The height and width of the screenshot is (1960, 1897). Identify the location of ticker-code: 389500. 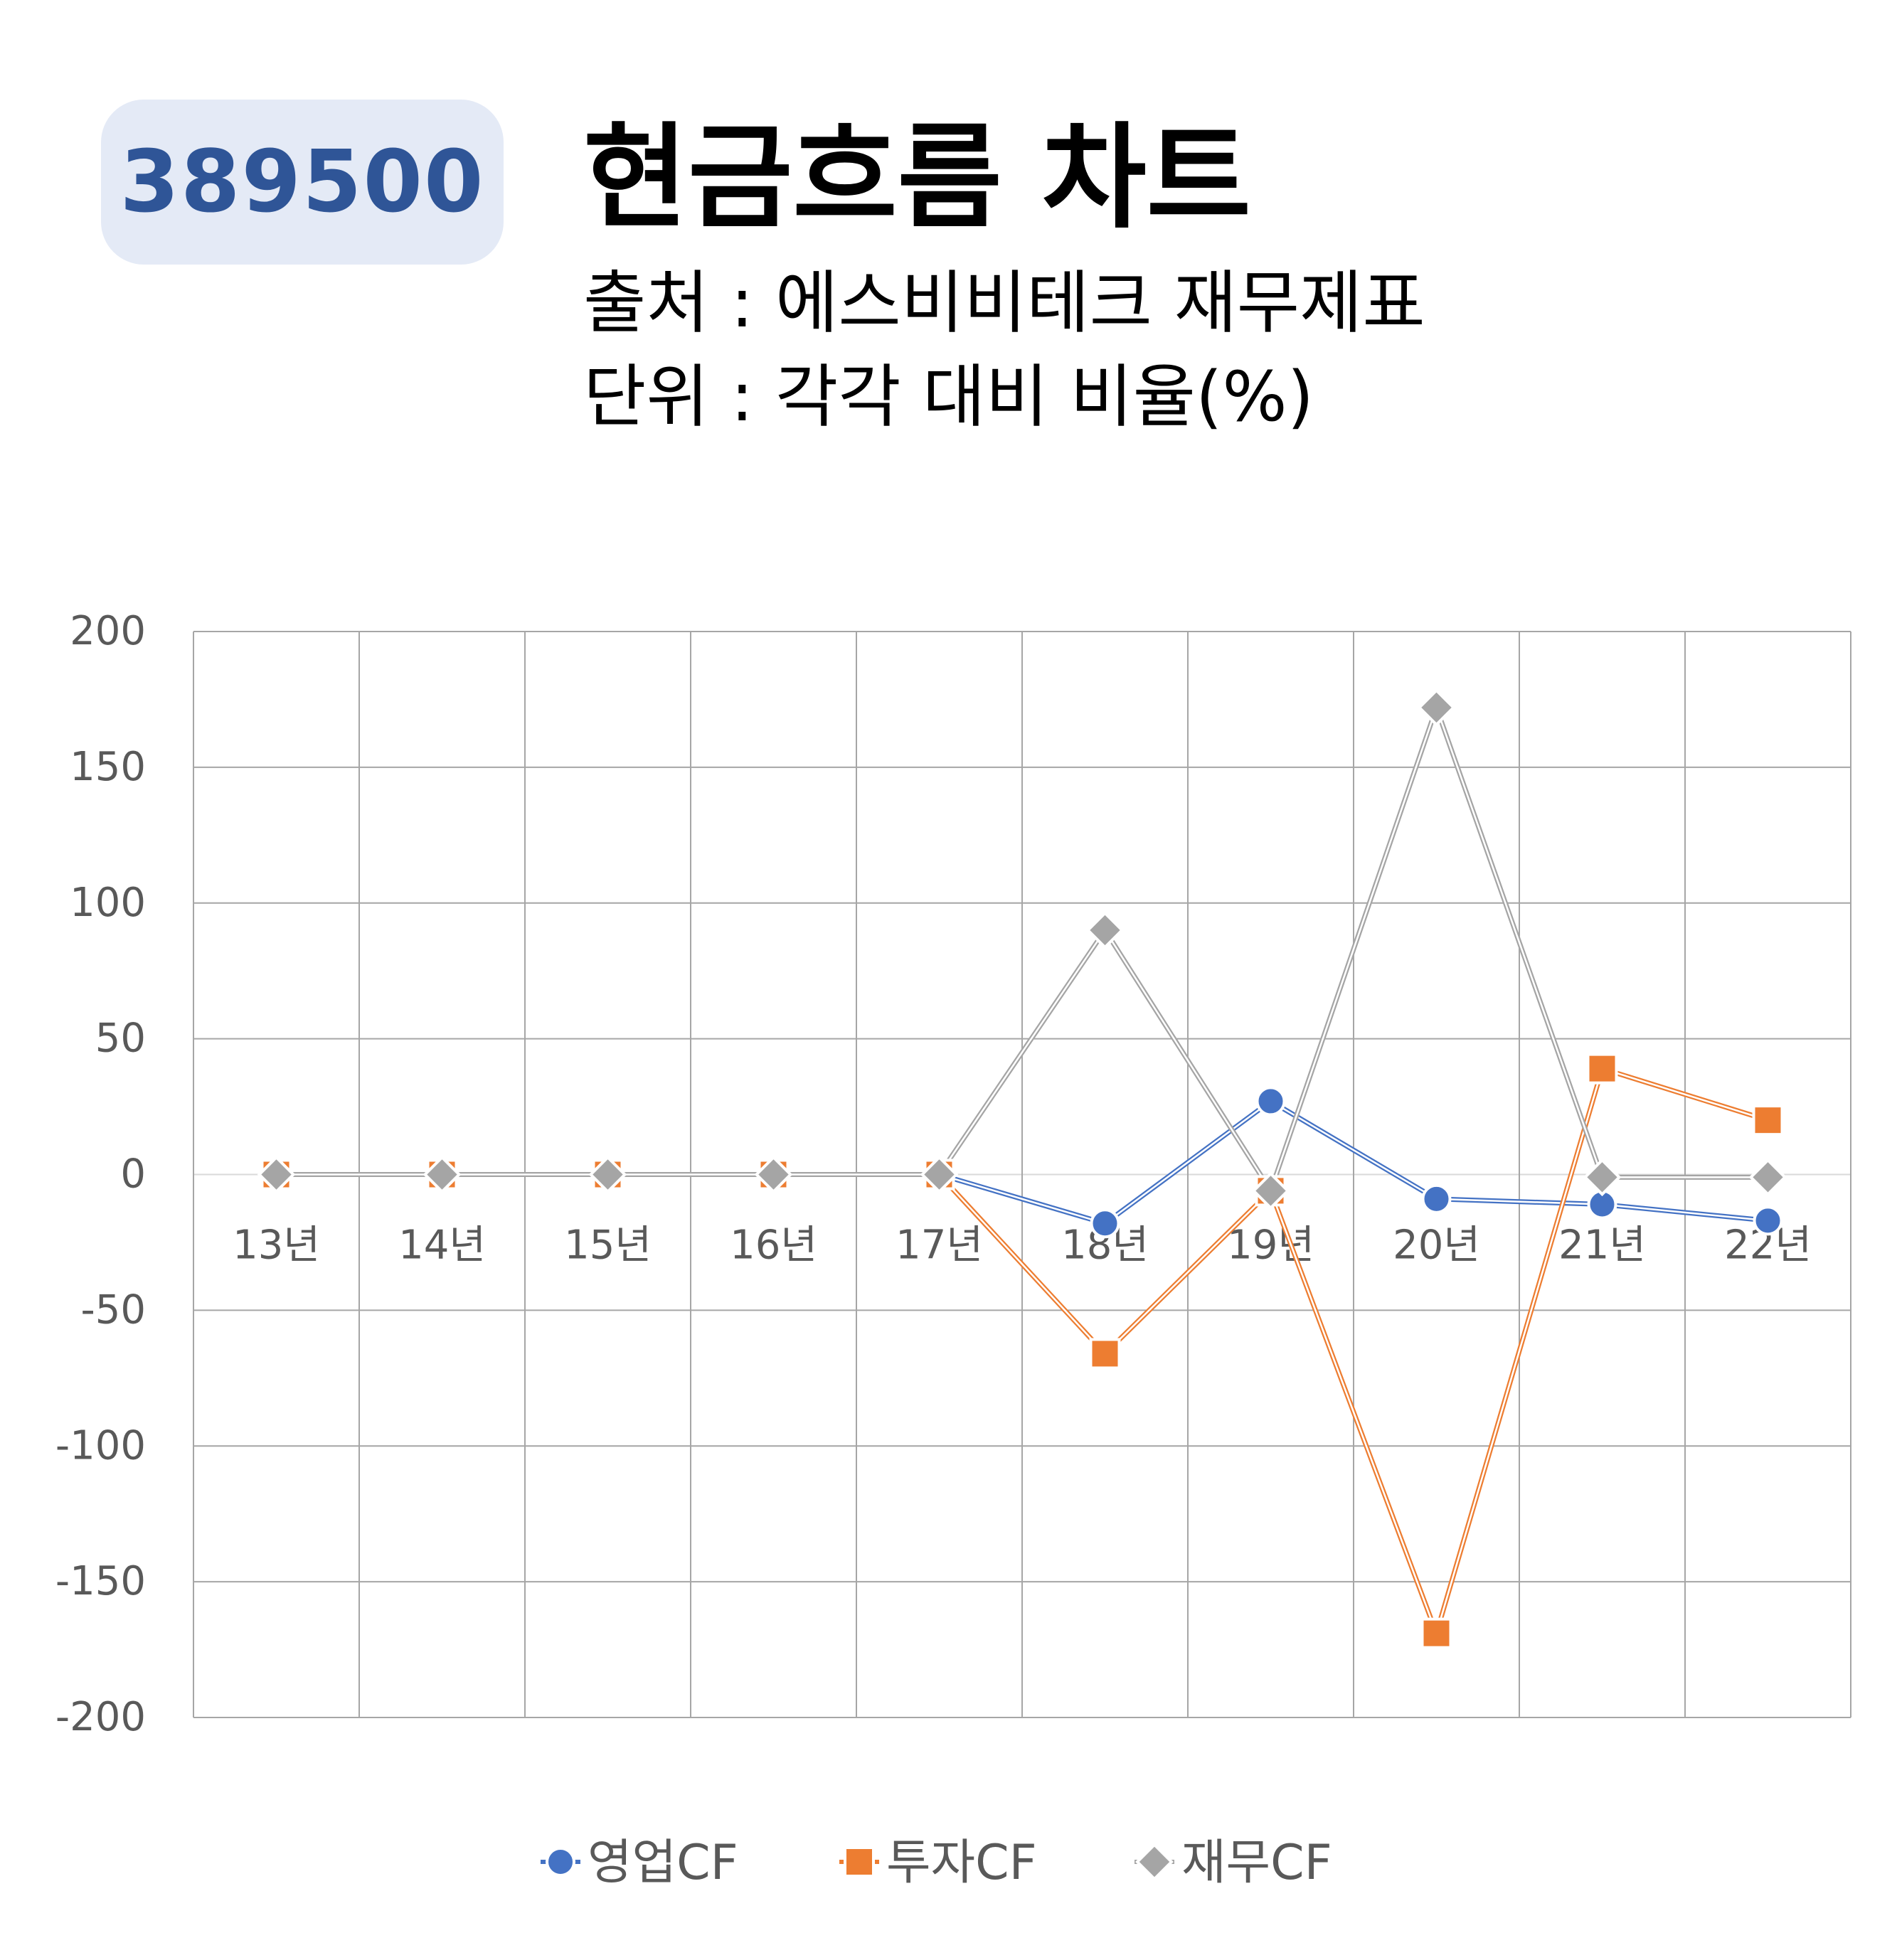
(302, 182).